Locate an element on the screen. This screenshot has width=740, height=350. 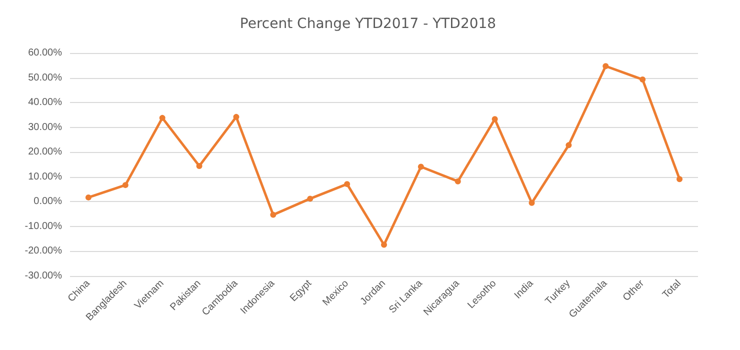
y-tick-label: 40.00% is located at coordinates (45, 102).